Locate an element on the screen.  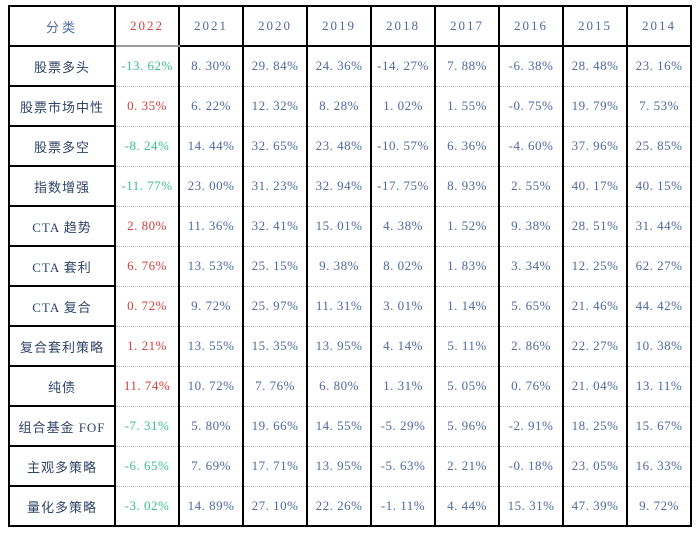
cell-2022-row5: 6. 76% is located at coordinates (146, 266).